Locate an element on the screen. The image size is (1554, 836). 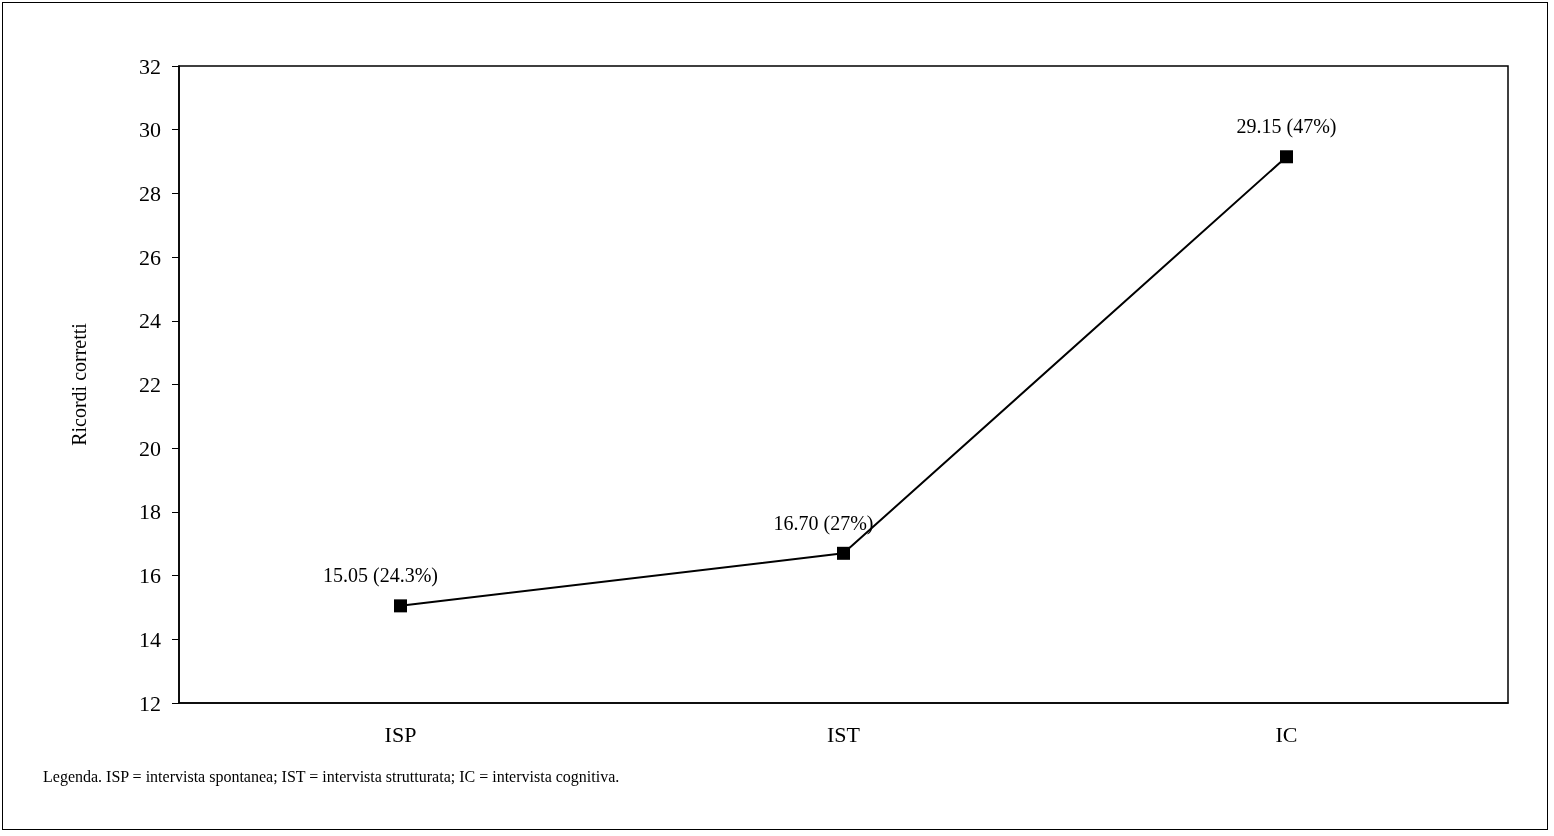
y-tick-label: 30 is located at coordinates (150, 130).